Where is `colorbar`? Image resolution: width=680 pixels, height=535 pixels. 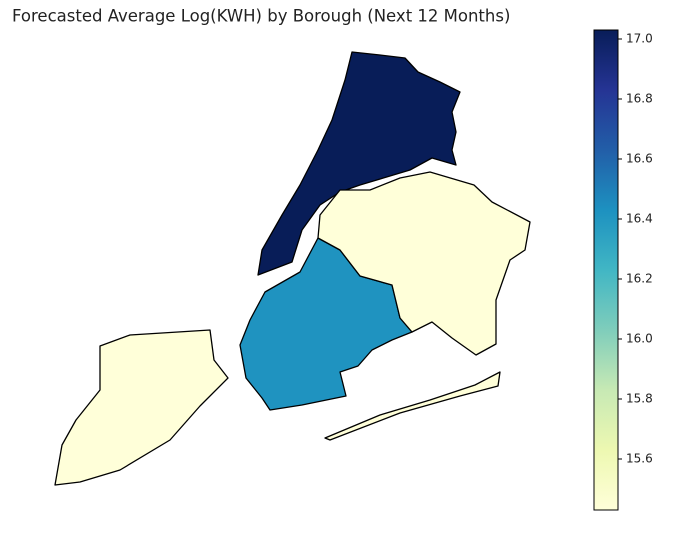 colorbar is located at coordinates (606, 270).